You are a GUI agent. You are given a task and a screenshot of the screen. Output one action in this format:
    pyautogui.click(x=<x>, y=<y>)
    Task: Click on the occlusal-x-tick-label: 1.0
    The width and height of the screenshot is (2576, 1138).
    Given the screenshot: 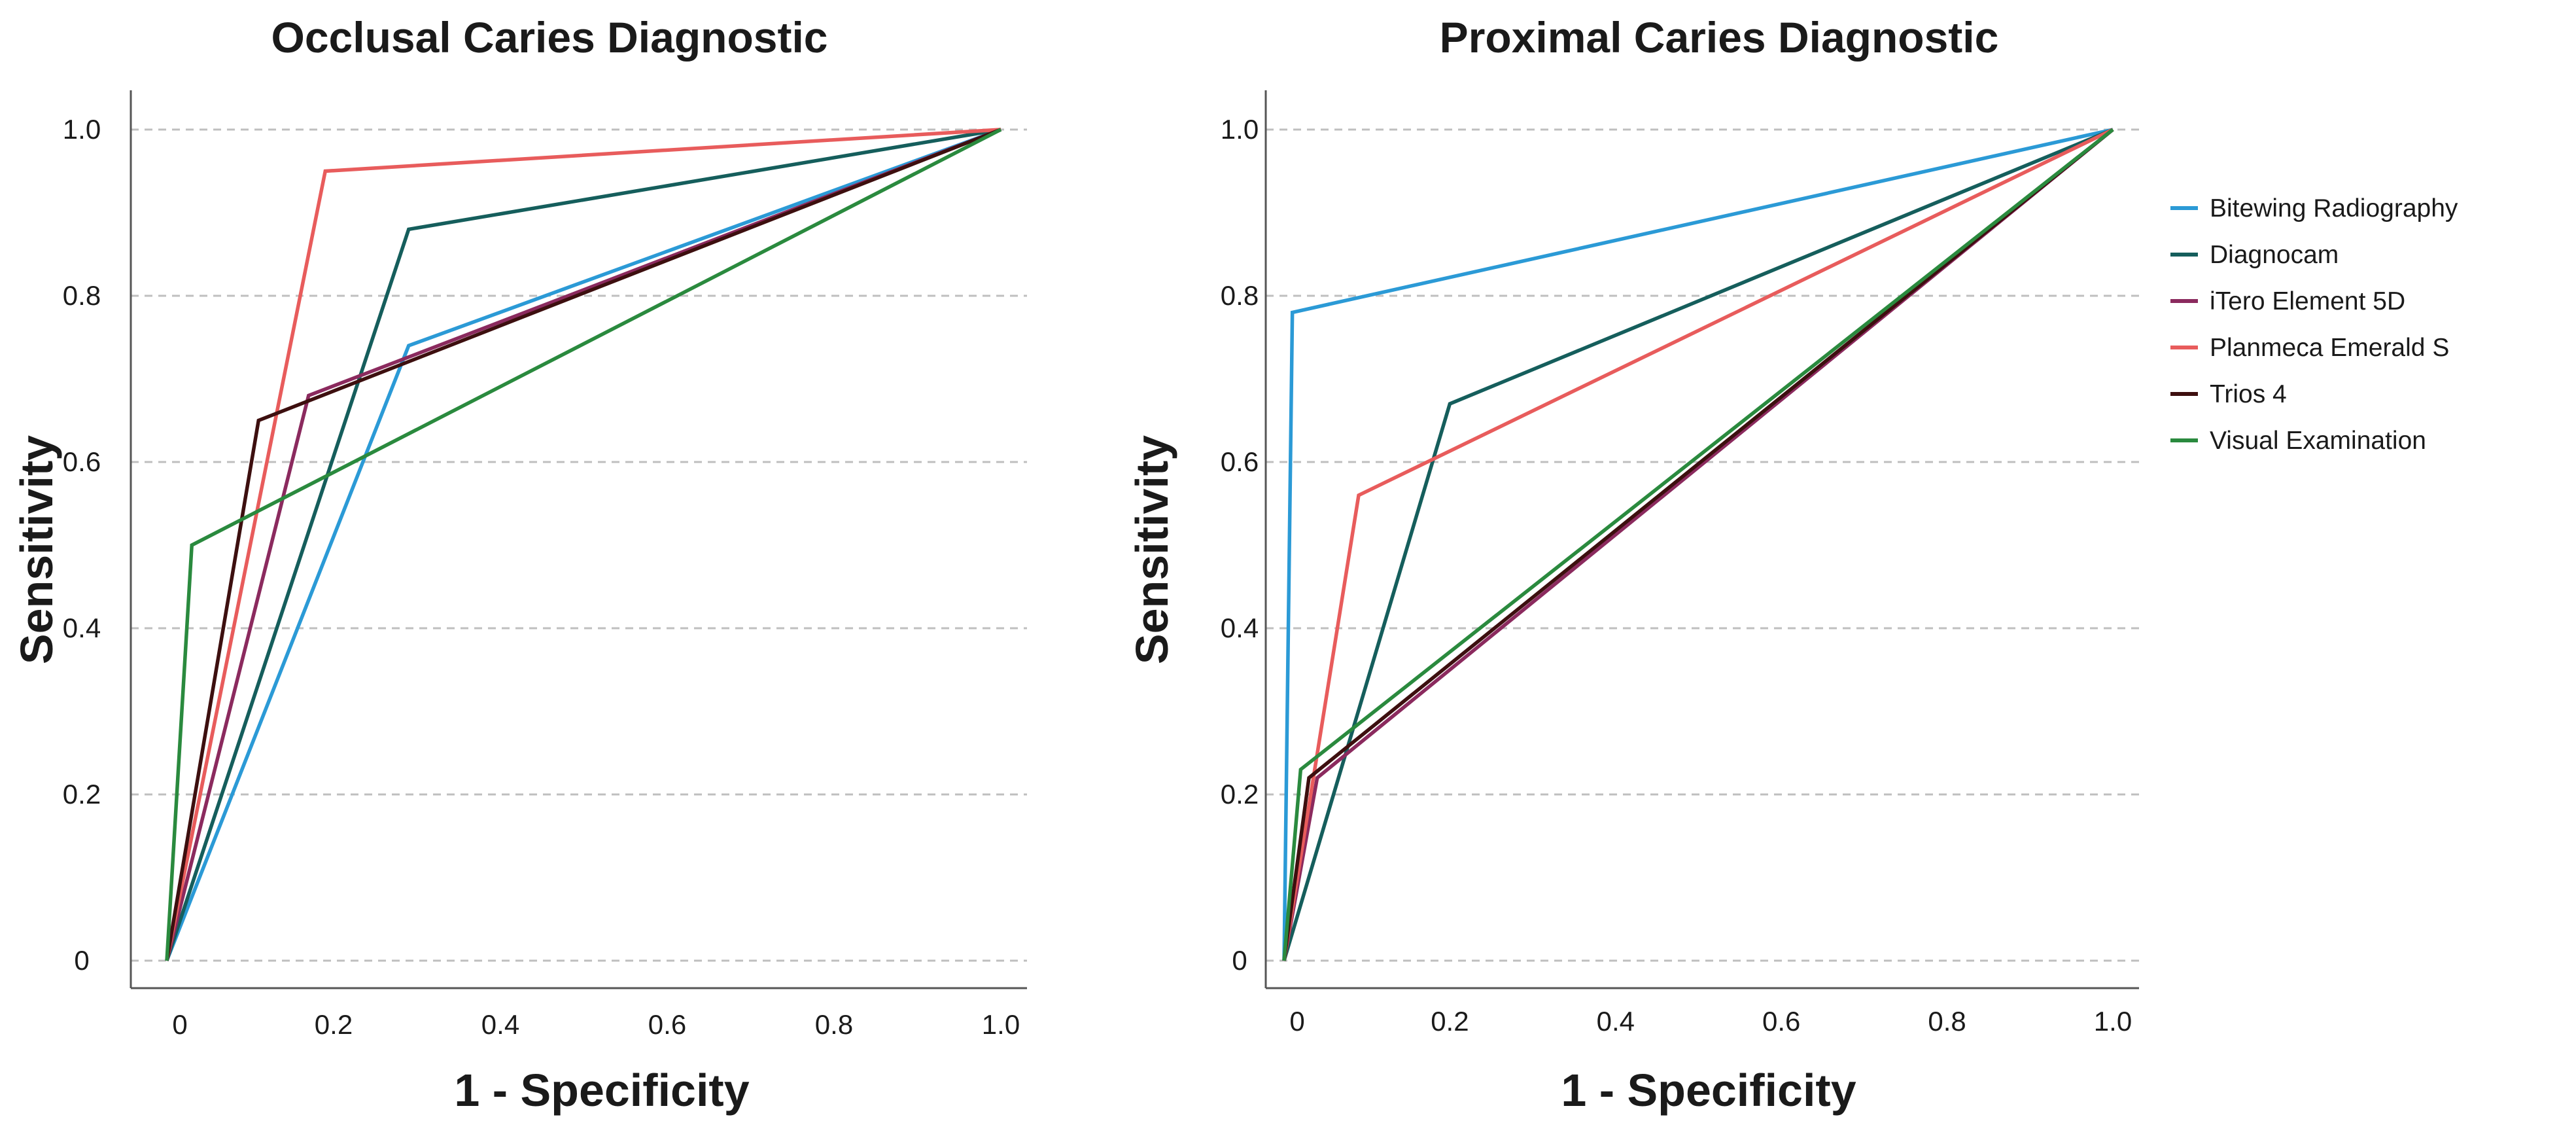 What is the action you would take?
    pyautogui.click(x=1001, y=1024)
    